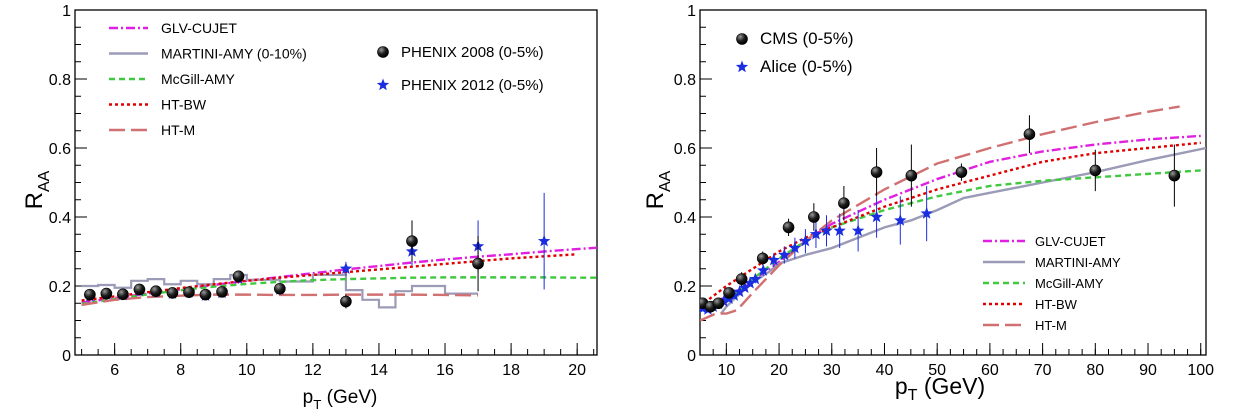 The width and height of the screenshot is (1234, 412). Describe the element at coordinates (178, 130) in the screenshot. I see `legend-label: HT-M` at that location.